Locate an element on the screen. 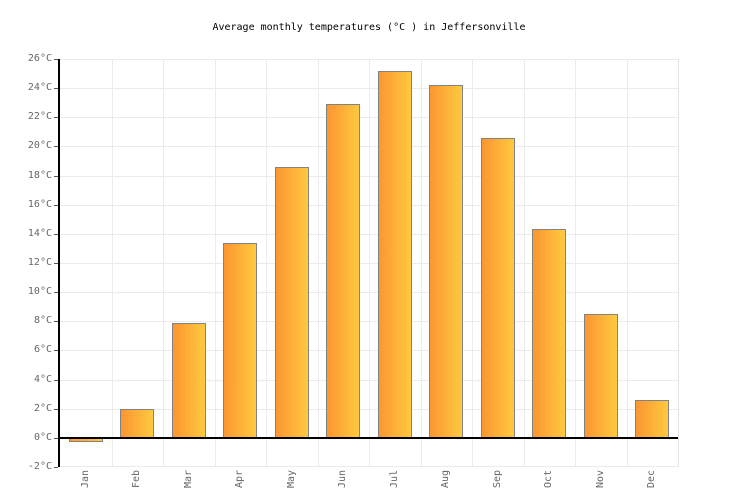 The width and height of the screenshot is (736, 500). x-tick-label: Feb is located at coordinates (136, 478).